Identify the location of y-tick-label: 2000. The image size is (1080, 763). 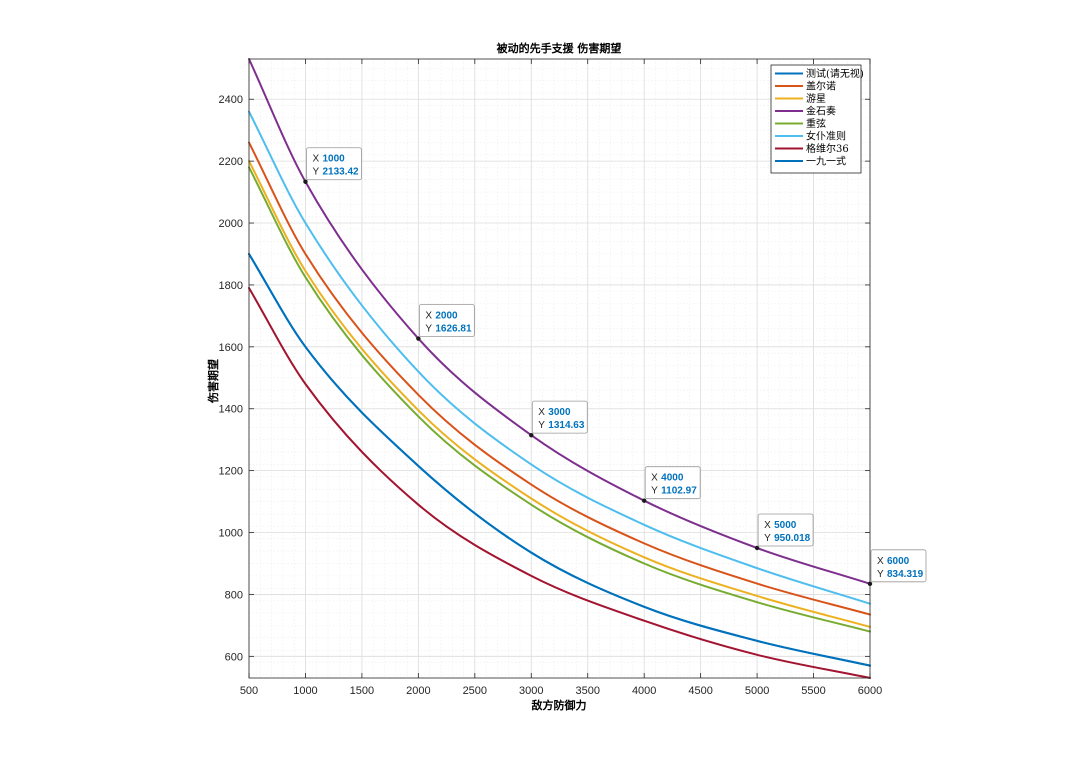
(231, 224).